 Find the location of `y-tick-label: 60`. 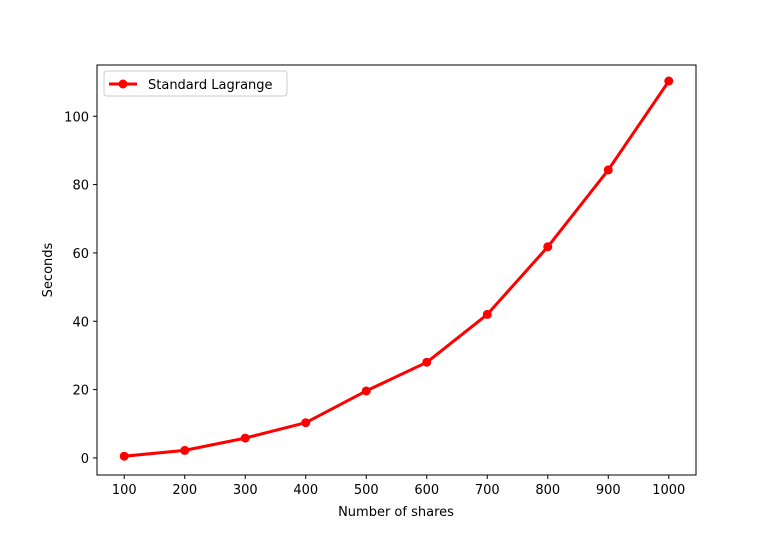

y-tick-label: 60 is located at coordinates (80, 254).